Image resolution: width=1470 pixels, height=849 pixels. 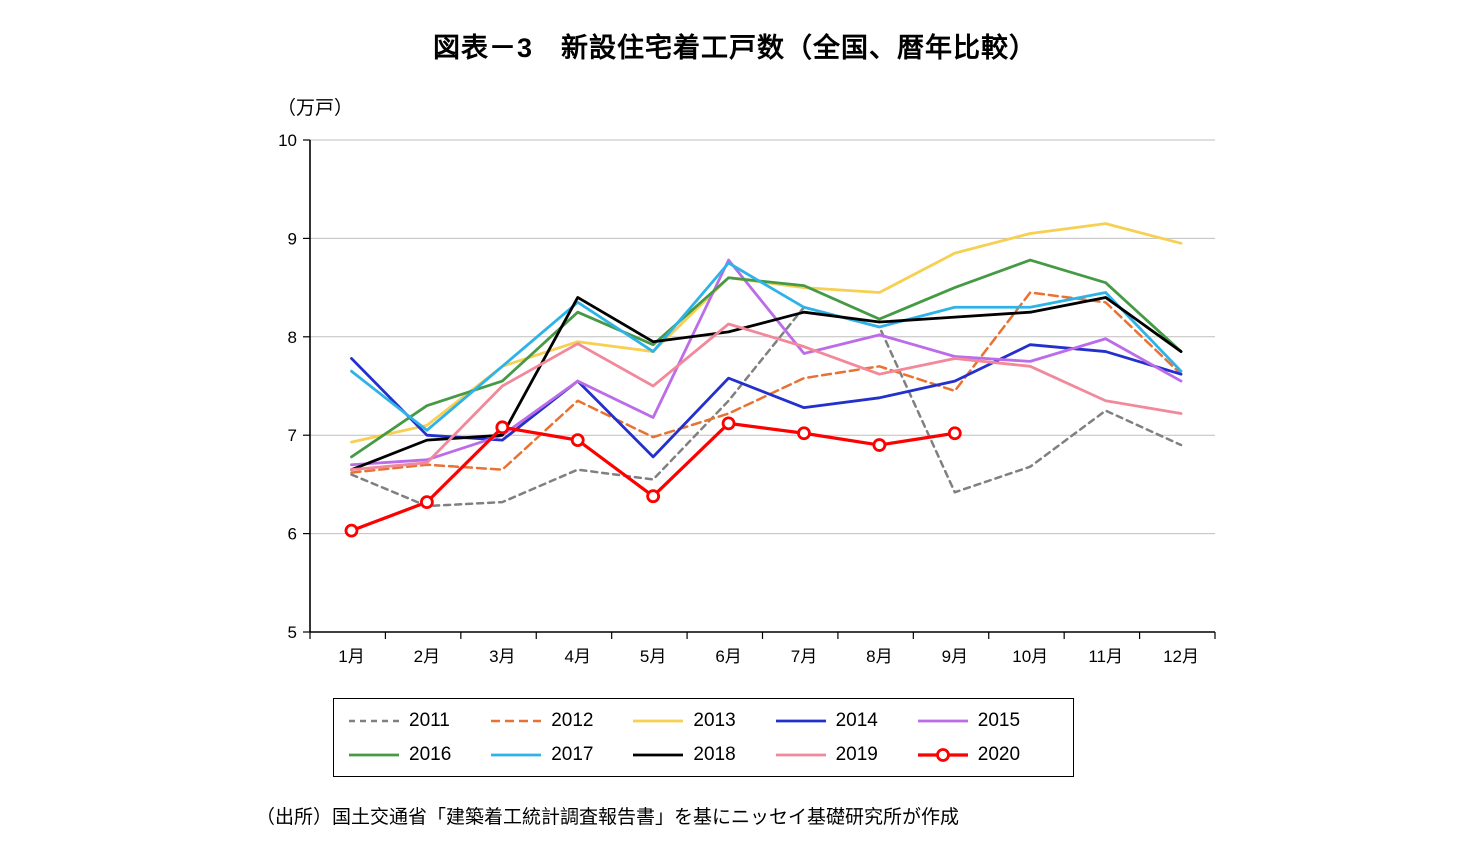 What do you see at coordinates (292, 337) in the screenshot?
I see `y-tick-label: 8` at bounding box center [292, 337].